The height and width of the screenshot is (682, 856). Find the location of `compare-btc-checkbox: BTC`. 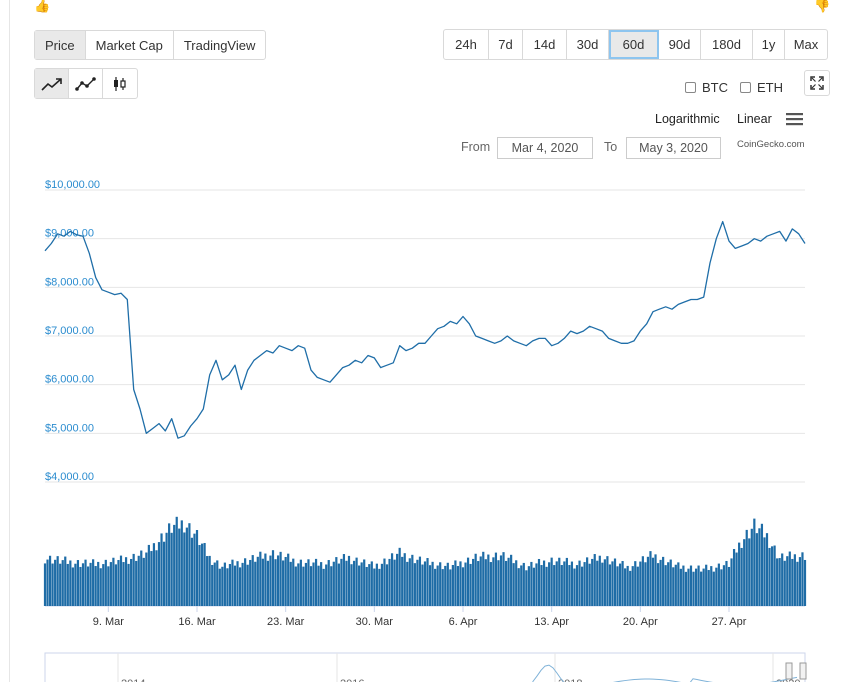

compare-btc-checkbox: BTC is located at coordinates (706, 87).